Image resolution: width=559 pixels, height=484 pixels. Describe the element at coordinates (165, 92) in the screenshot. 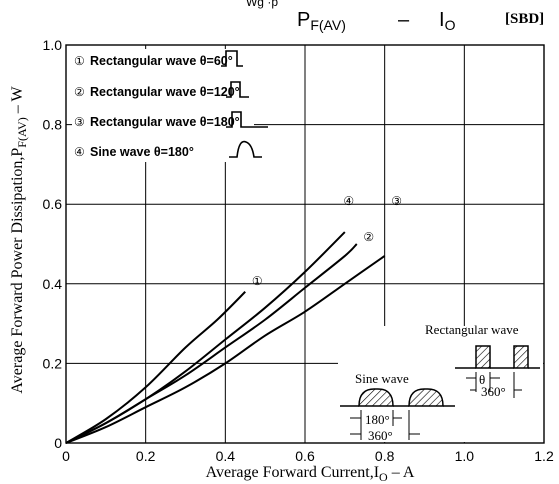

I see `legend-label-2: Rectangular wave θ=120°` at that location.